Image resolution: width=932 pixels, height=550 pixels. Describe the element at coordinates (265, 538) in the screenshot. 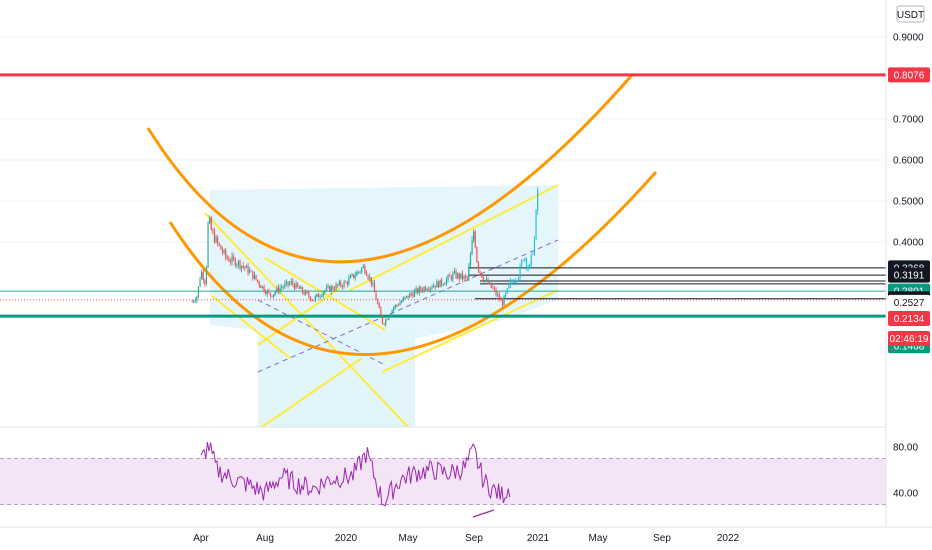

I see `time-tick-label: Aug` at that location.